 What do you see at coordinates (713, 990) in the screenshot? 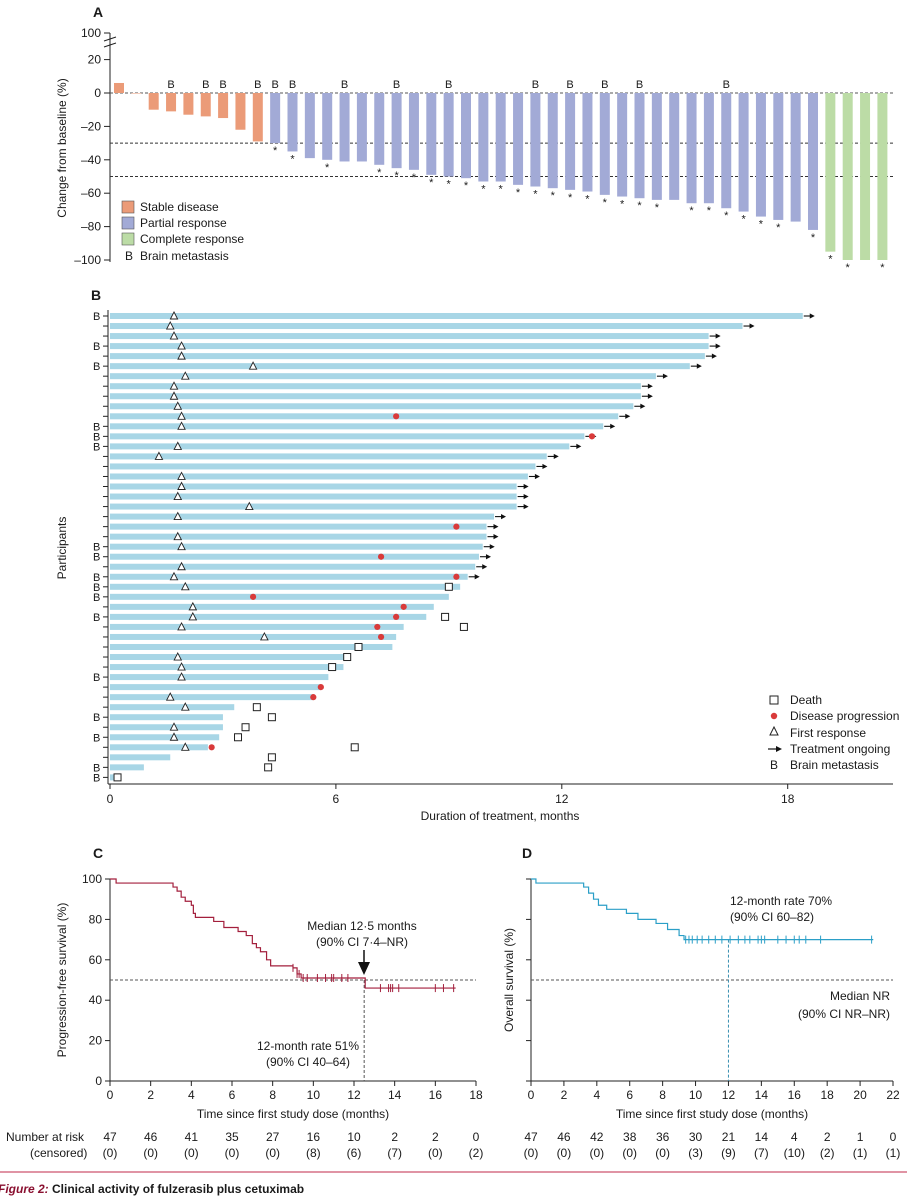
I see `os-ticks: 0 2 4 6 8 10 12 14 16 18 20 22` at bounding box center [713, 990].